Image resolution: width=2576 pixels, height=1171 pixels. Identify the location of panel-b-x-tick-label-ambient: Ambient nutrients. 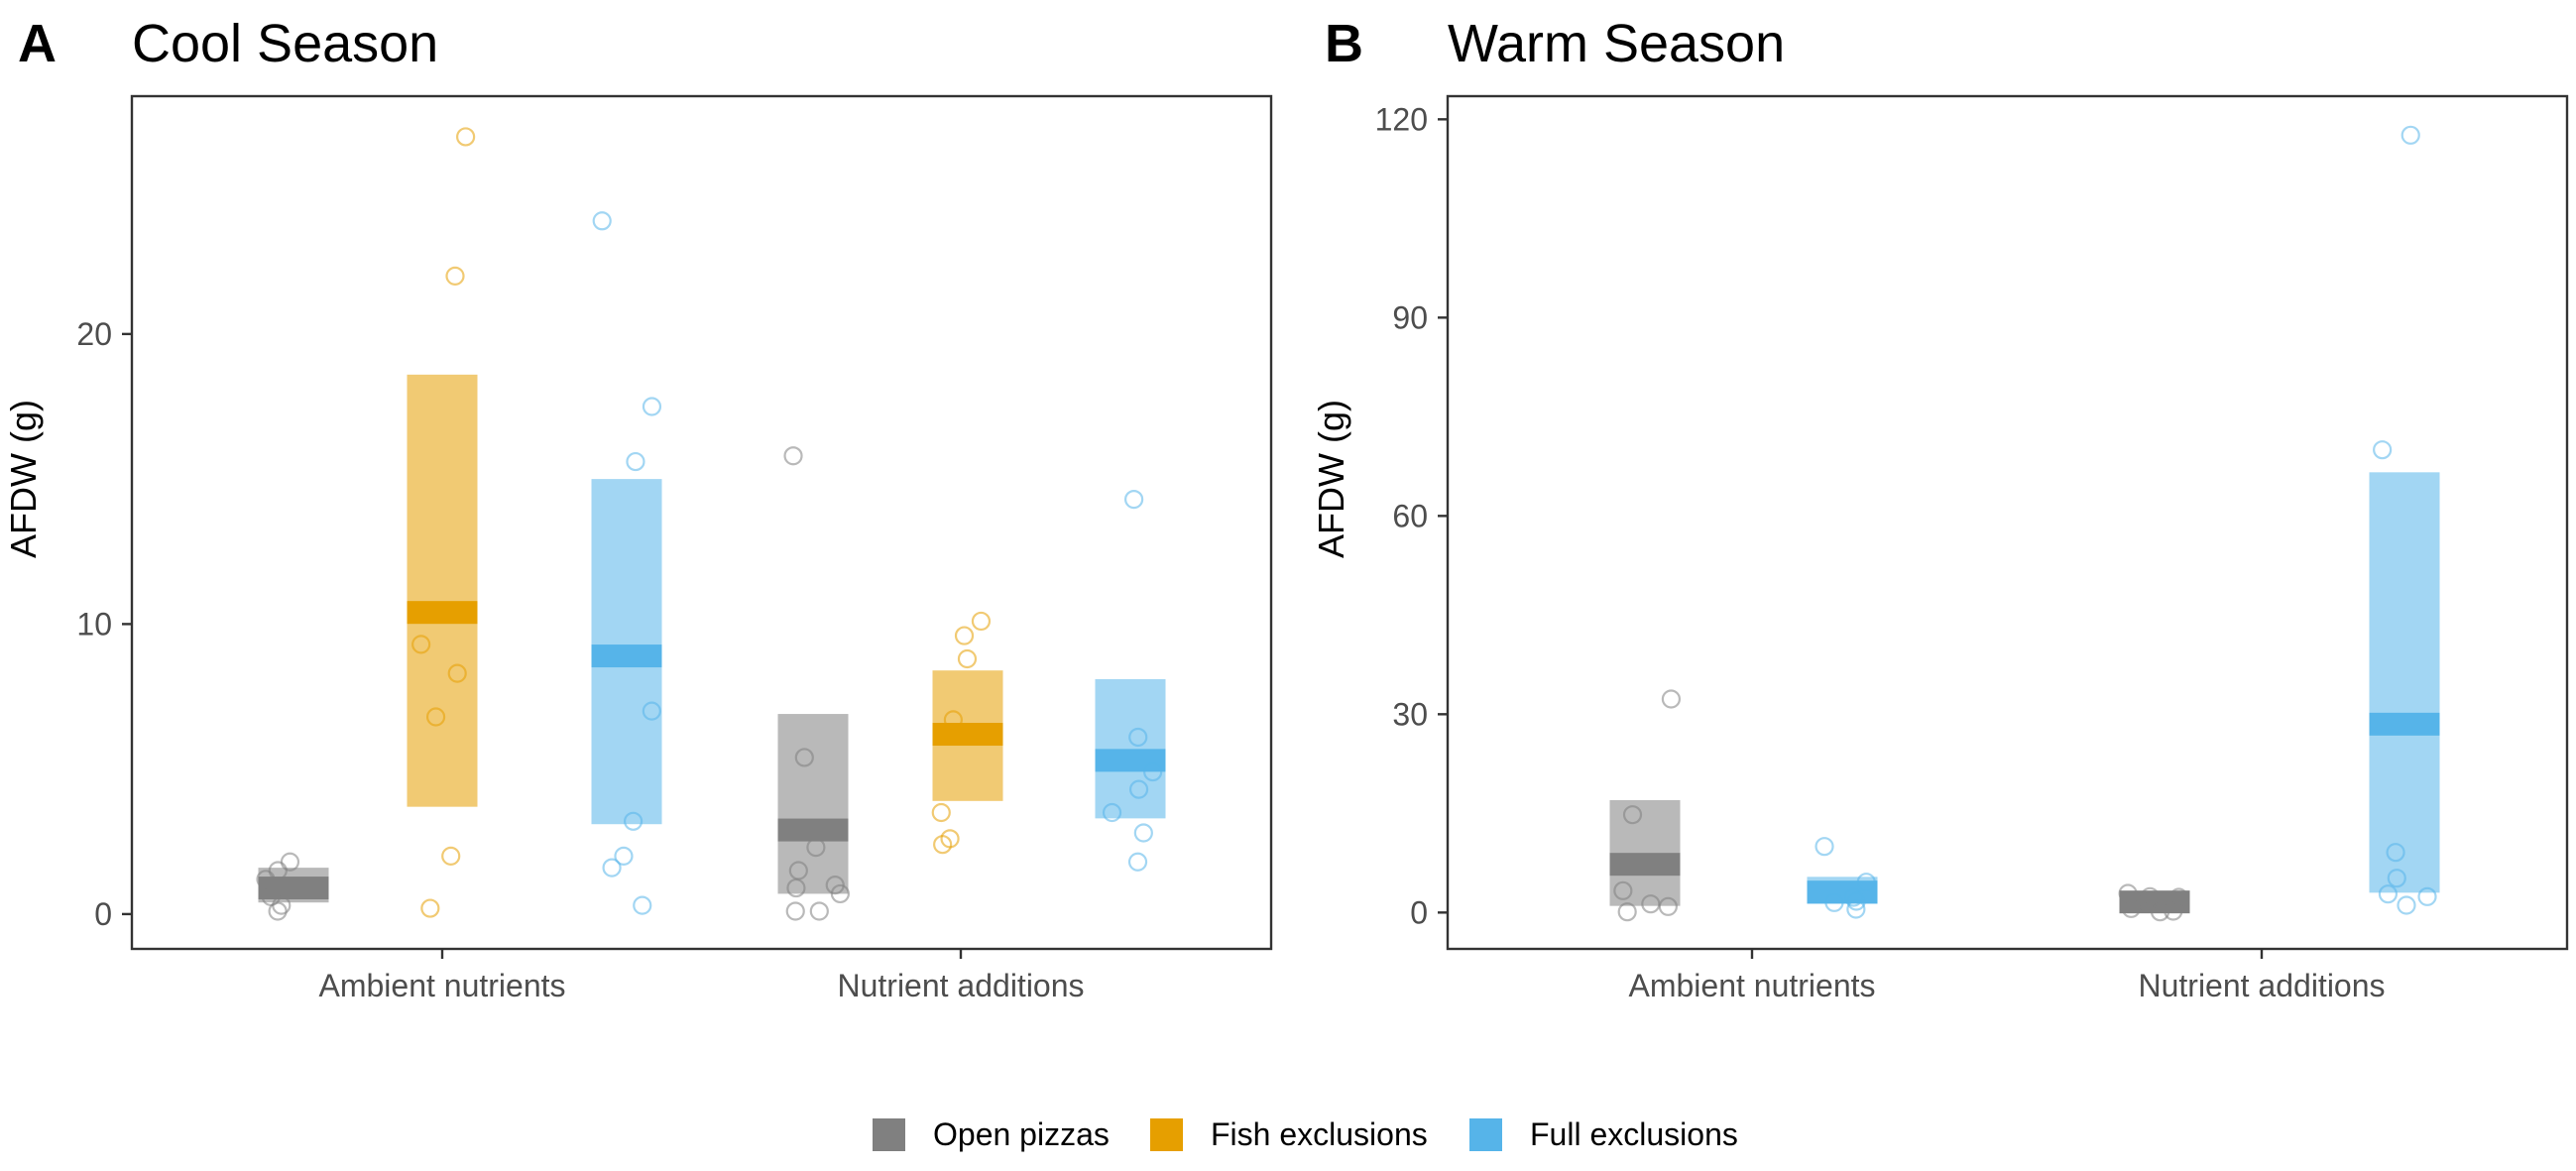
(1751, 985).